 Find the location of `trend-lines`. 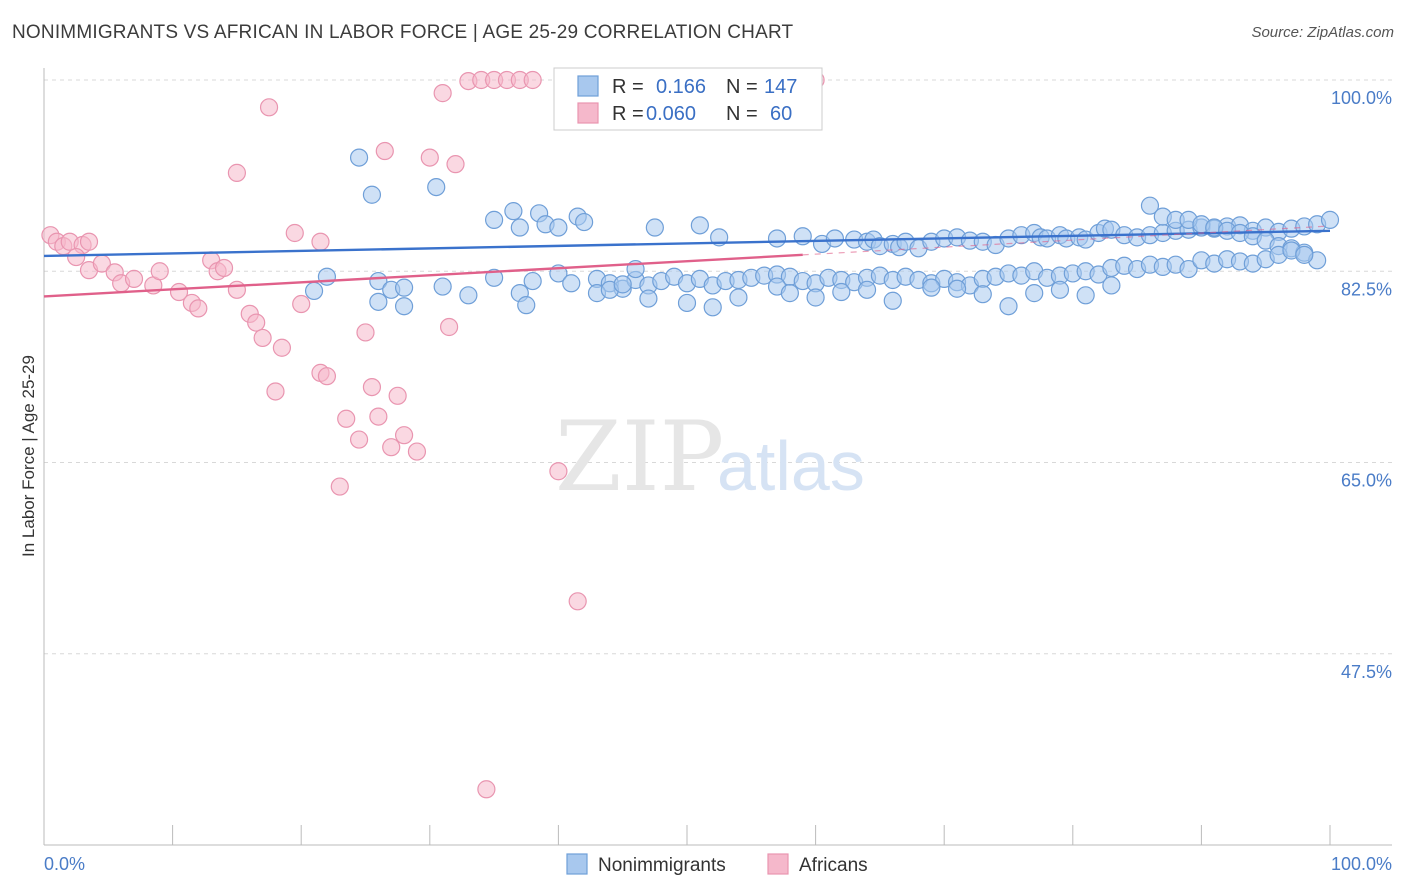

trend-lines is located at coordinates (687, 261).